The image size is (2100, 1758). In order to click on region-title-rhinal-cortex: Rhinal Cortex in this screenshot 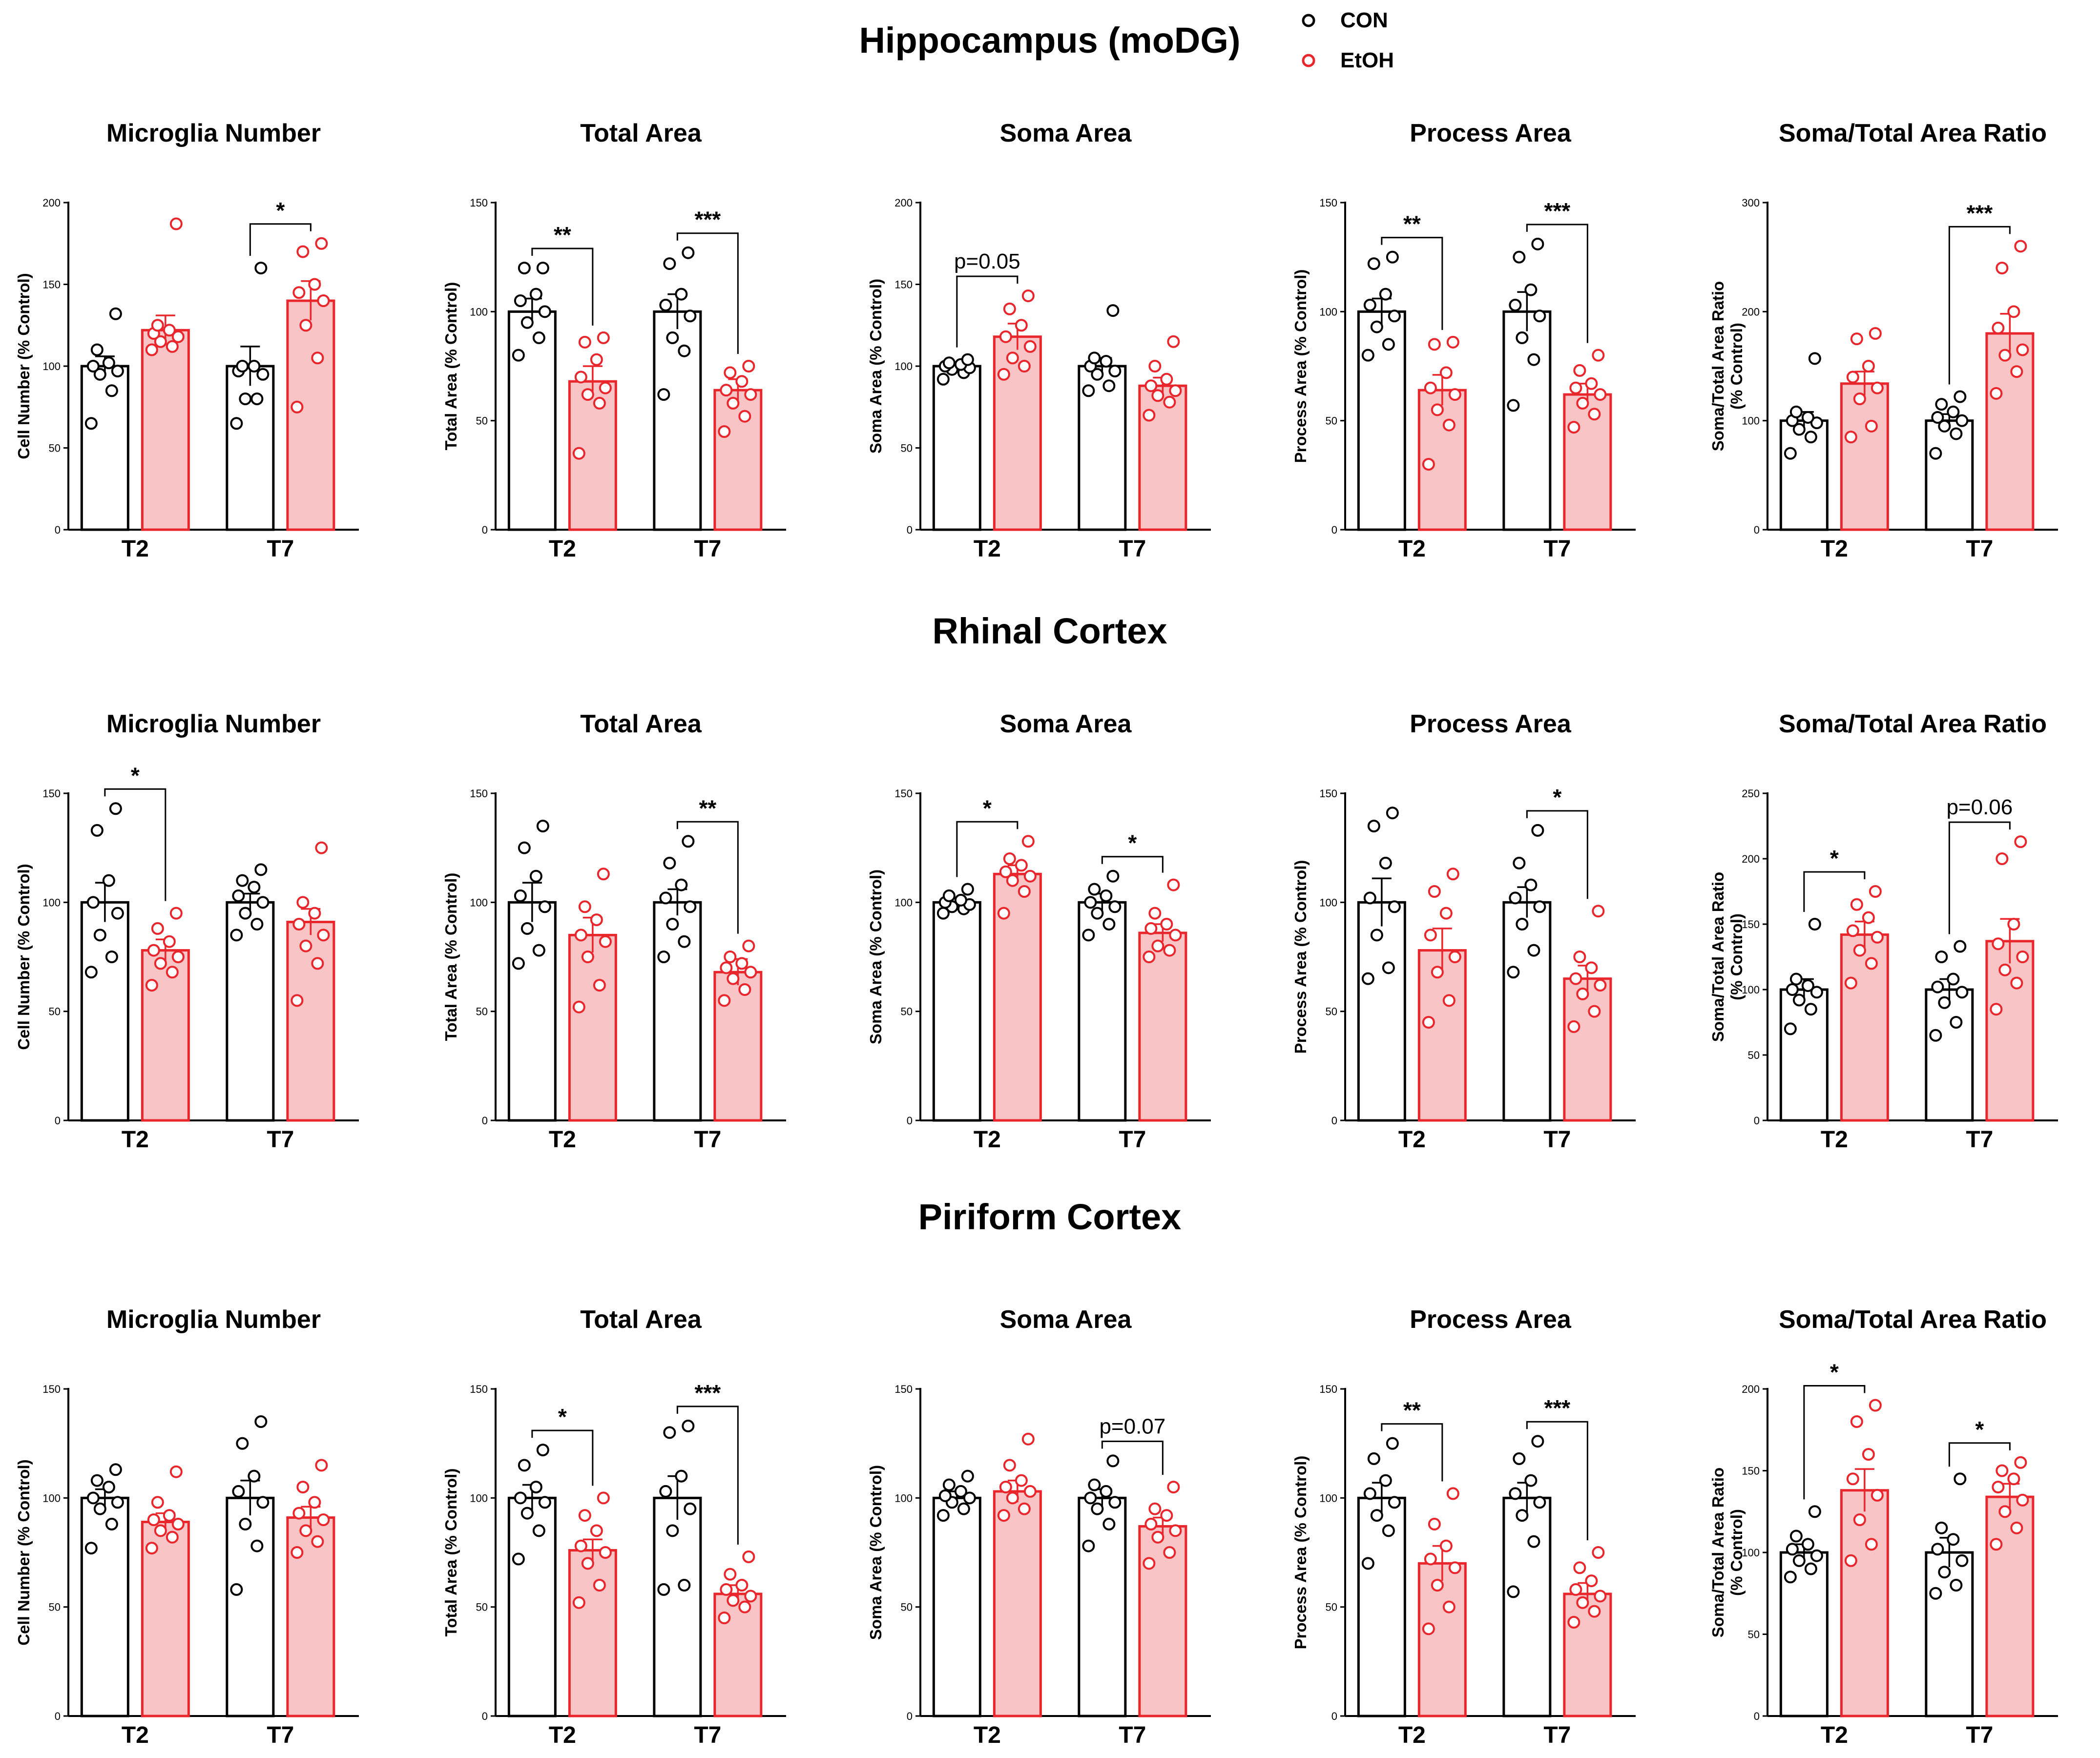, I will do `click(1049, 631)`.